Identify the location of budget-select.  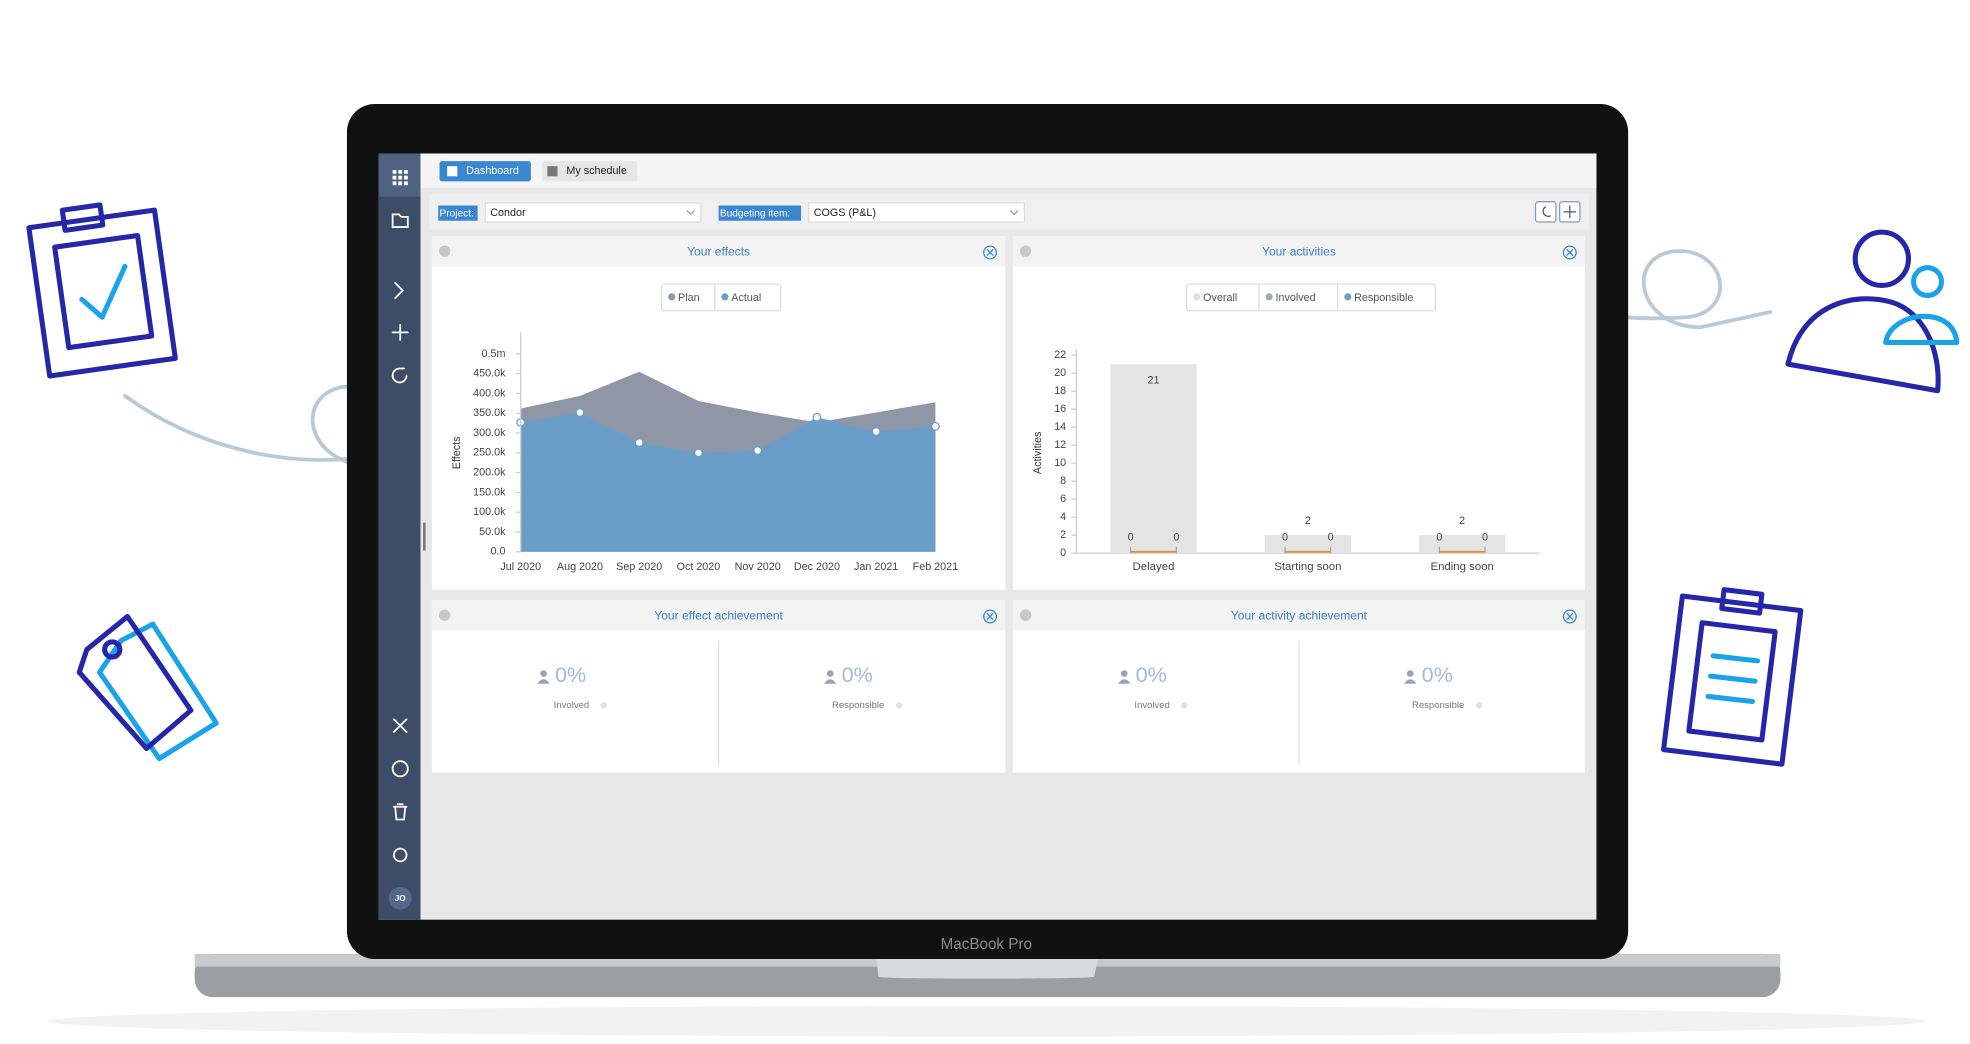
(916, 212).